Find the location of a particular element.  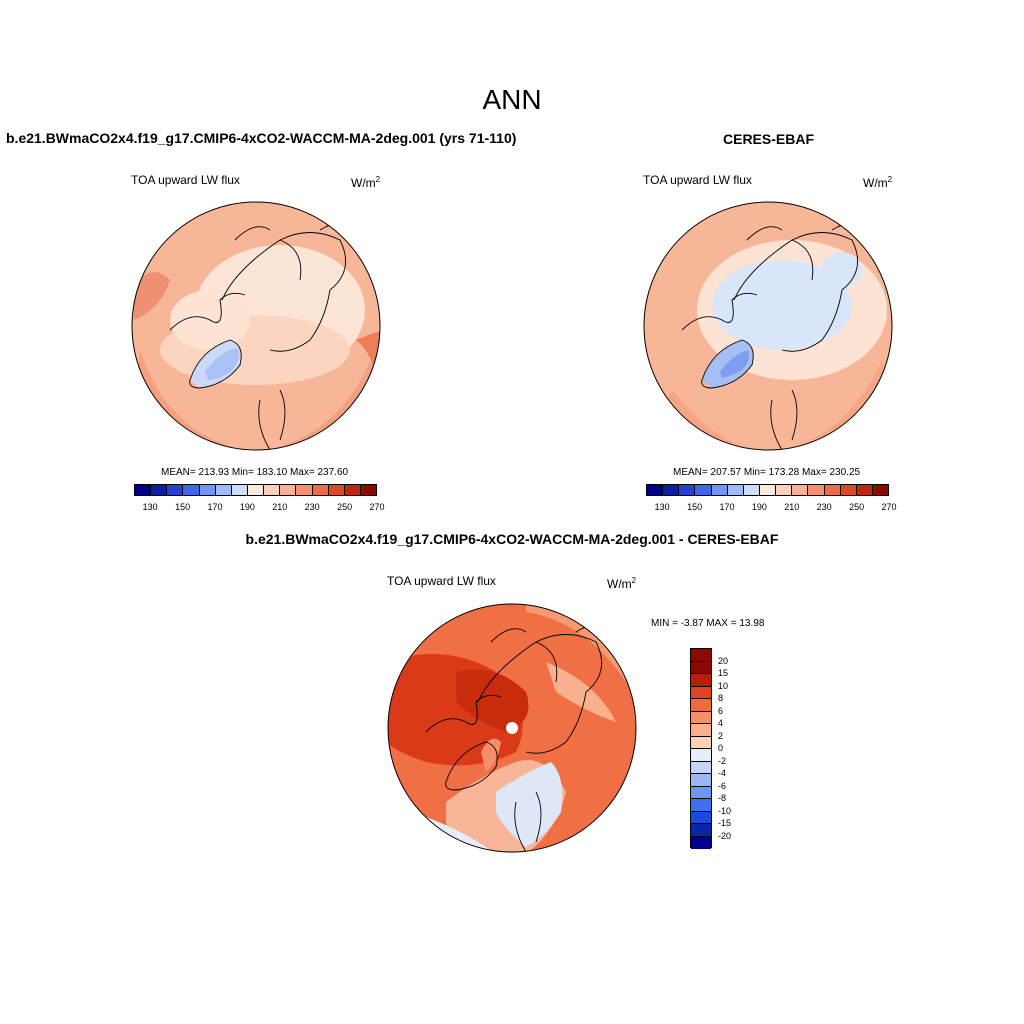

panel2-stats: MEAN= 207.57 Min= 173.28 Max= 230.25 is located at coordinates (767, 472).